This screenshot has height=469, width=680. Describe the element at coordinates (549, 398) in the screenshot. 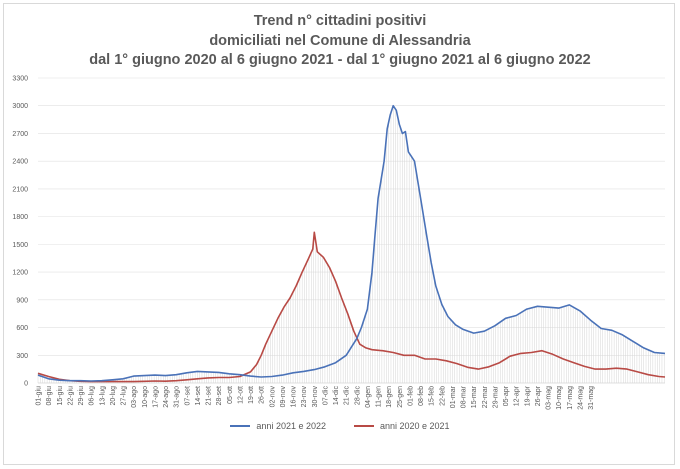

I see `x-tick-label: 03-mag` at that location.